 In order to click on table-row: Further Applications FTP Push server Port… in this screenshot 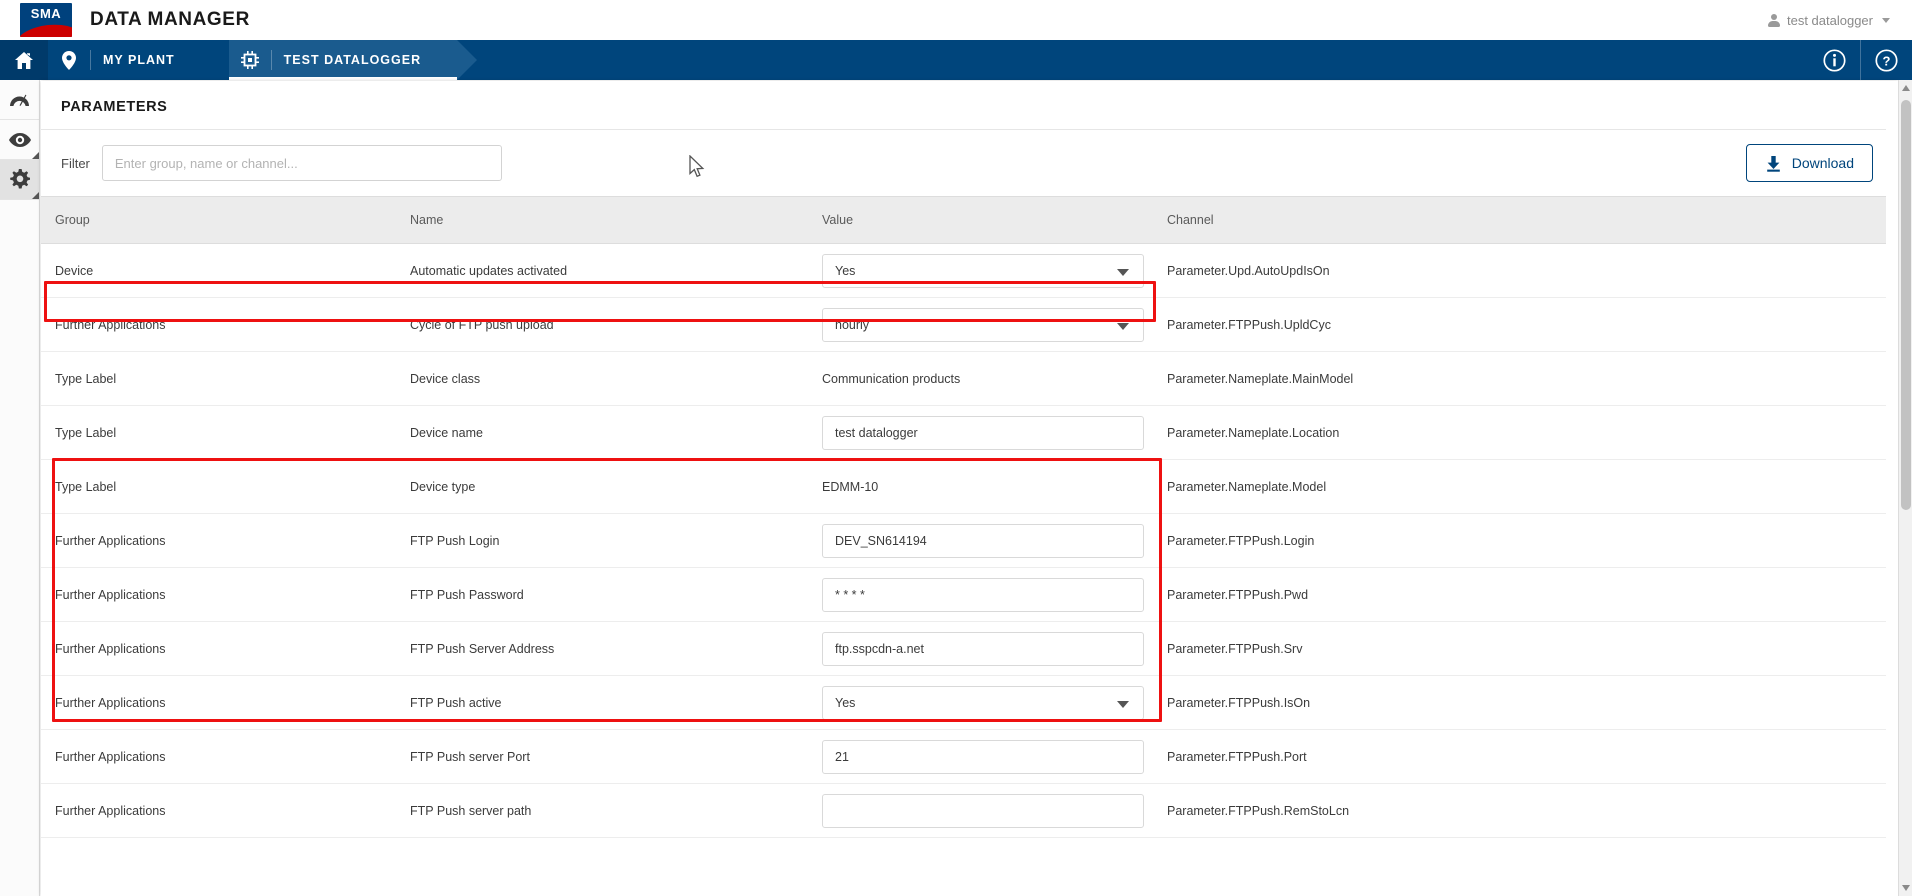, I will do `click(969, 756)`.